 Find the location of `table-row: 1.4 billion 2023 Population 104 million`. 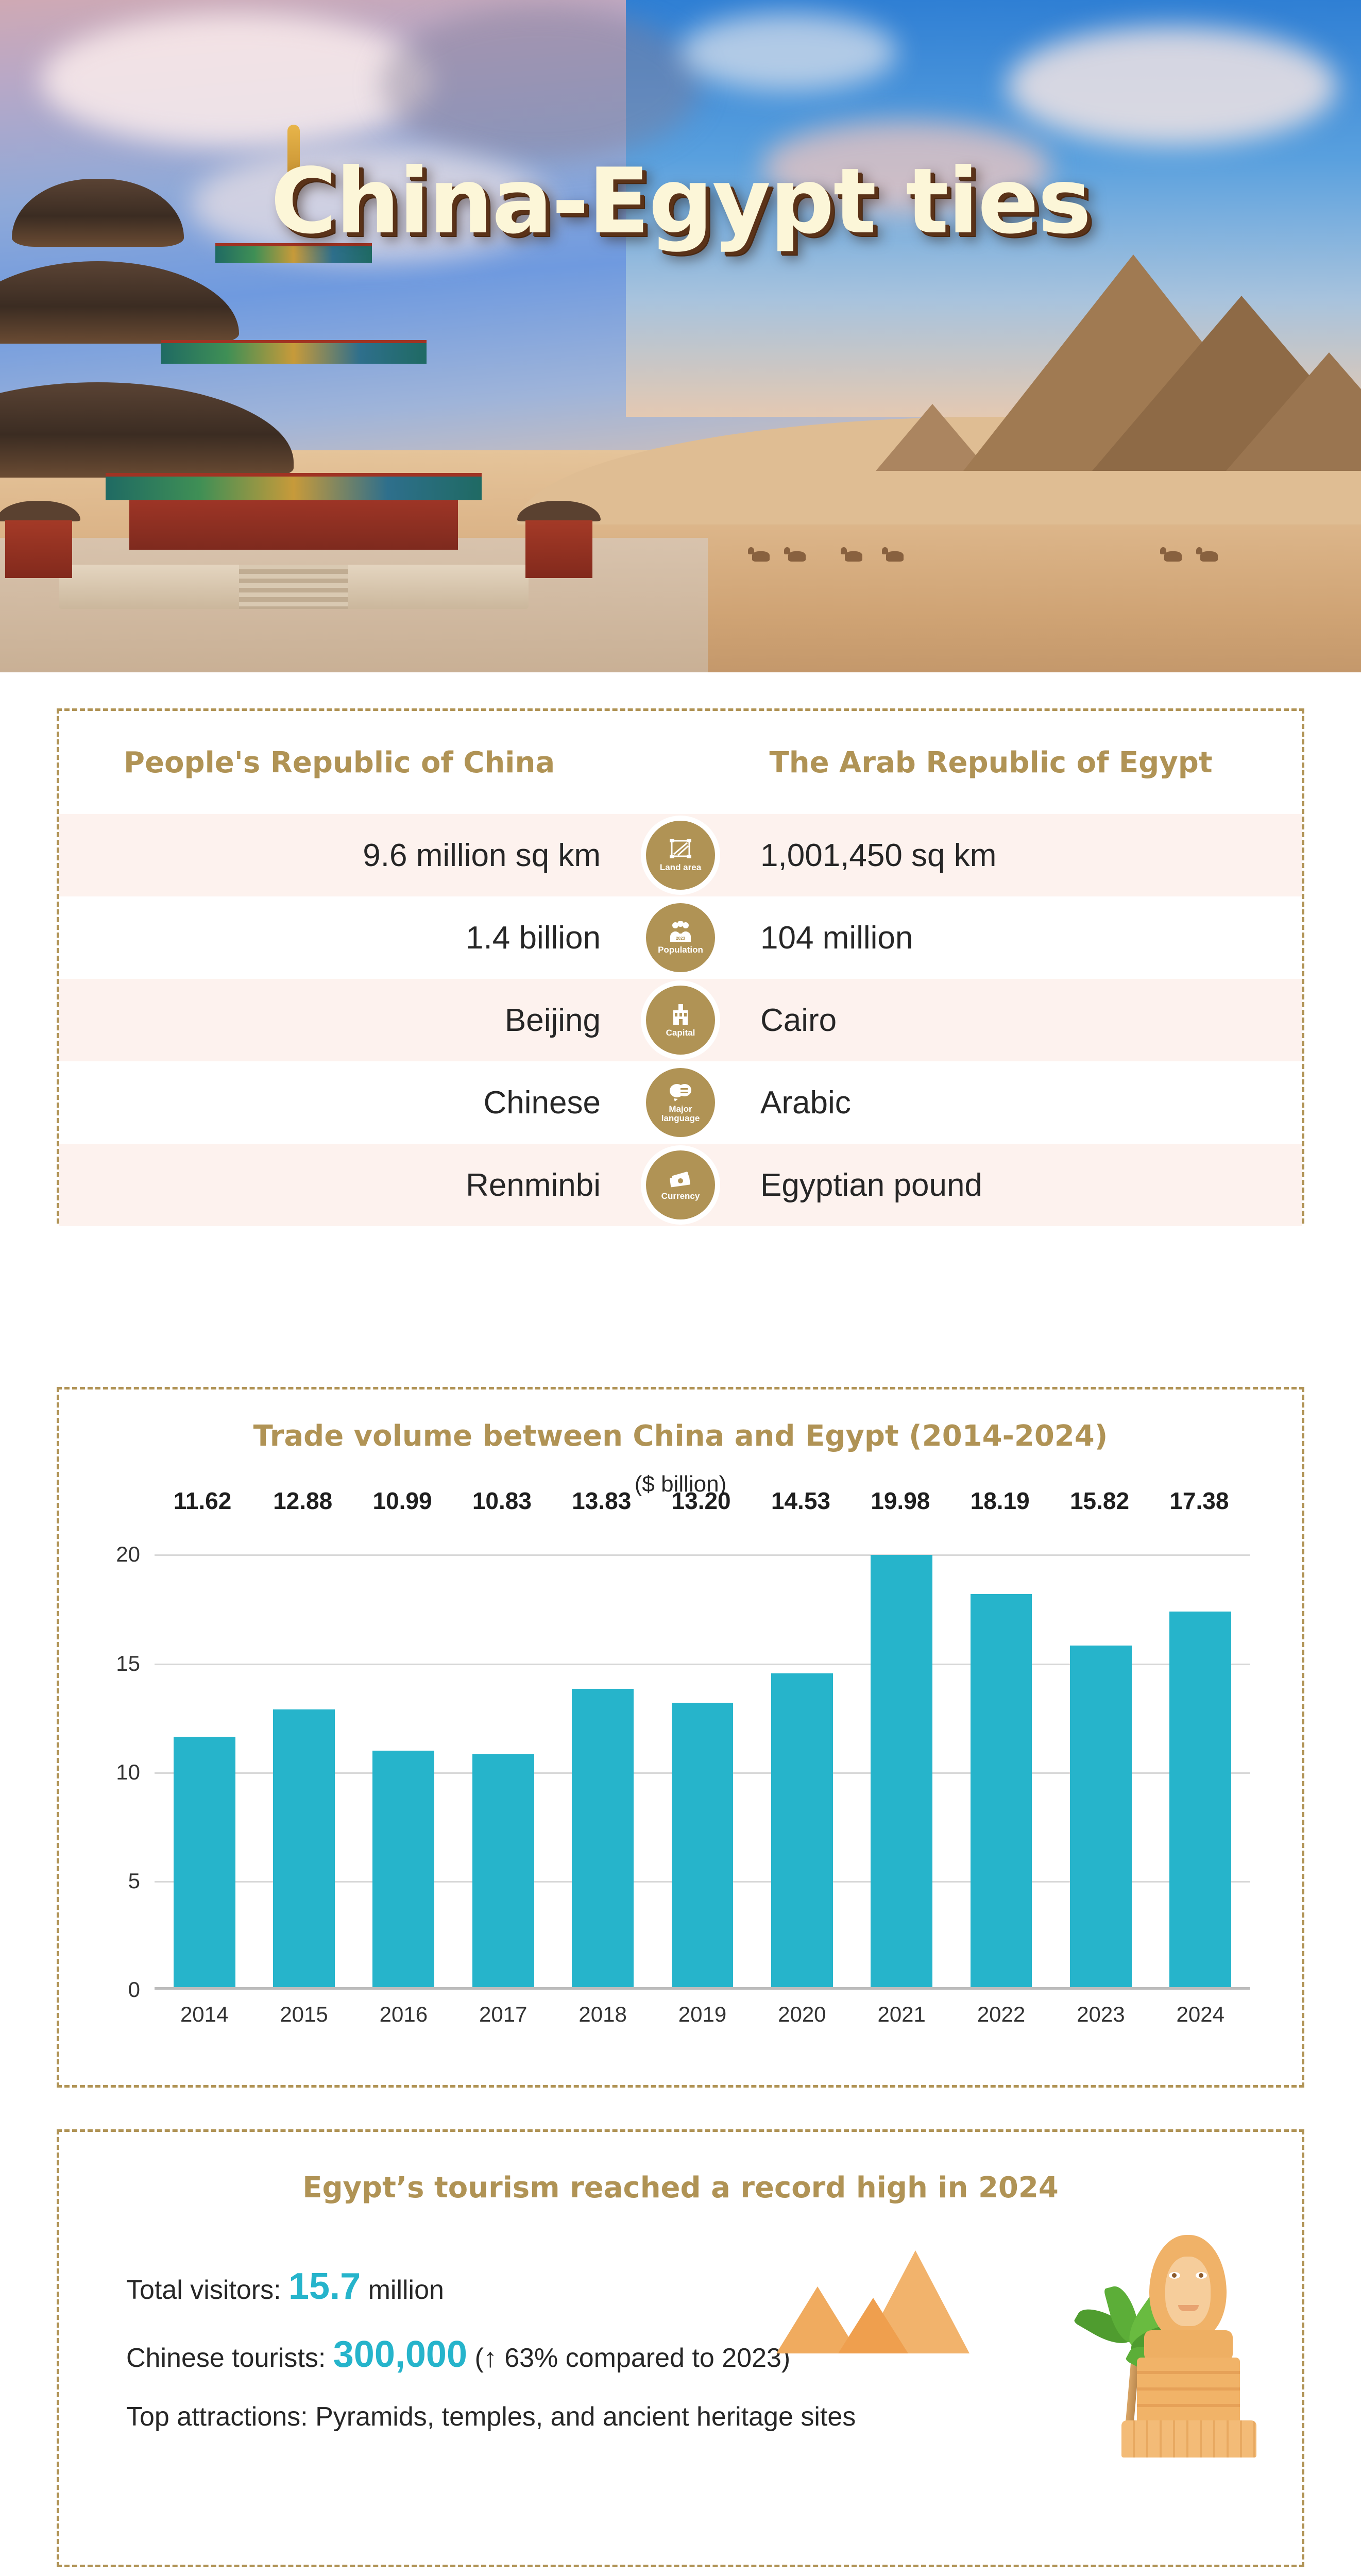

table-row: 1.4 billion 2023 Population 104 million is located at coordinates (680, 937).